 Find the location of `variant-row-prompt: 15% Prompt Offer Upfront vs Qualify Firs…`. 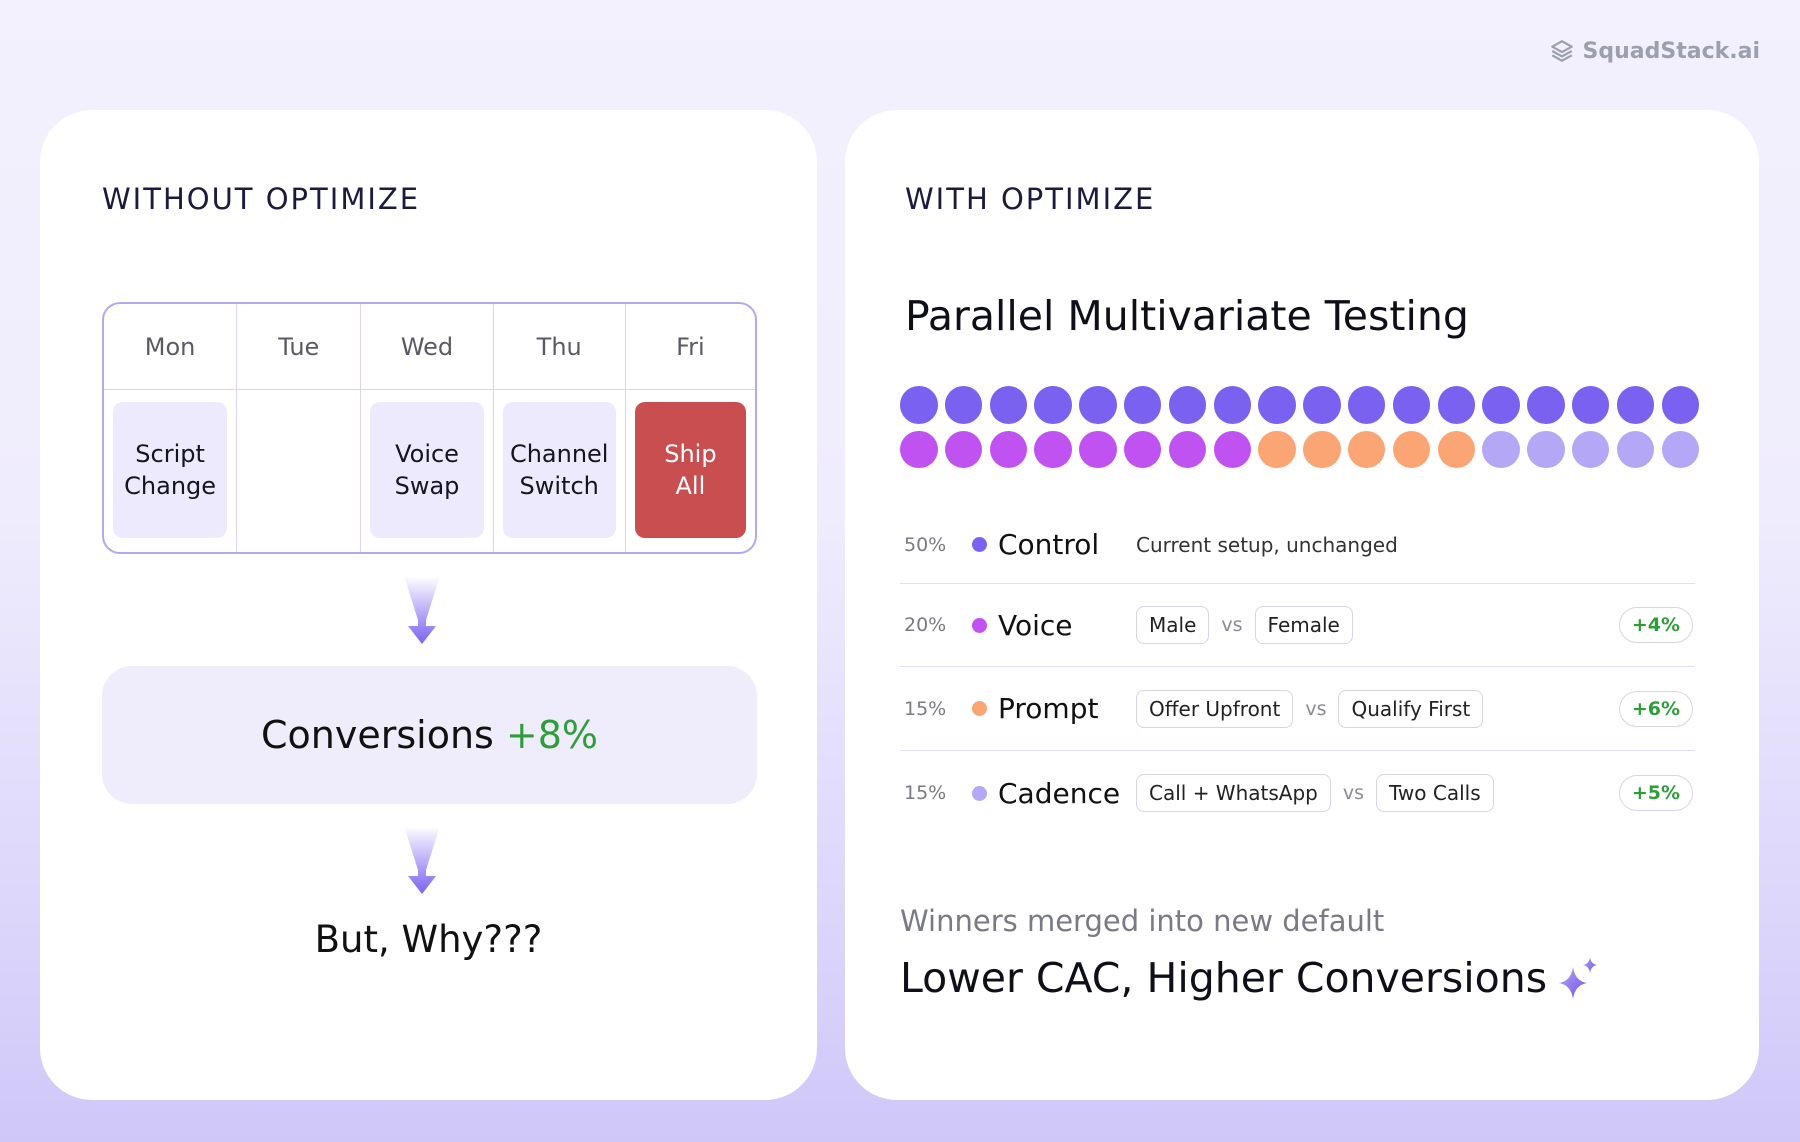

variant-row-prompt: 15% Prompt Offer Upfront vs Qualify Firs… is located at coordinates (1297, 709).